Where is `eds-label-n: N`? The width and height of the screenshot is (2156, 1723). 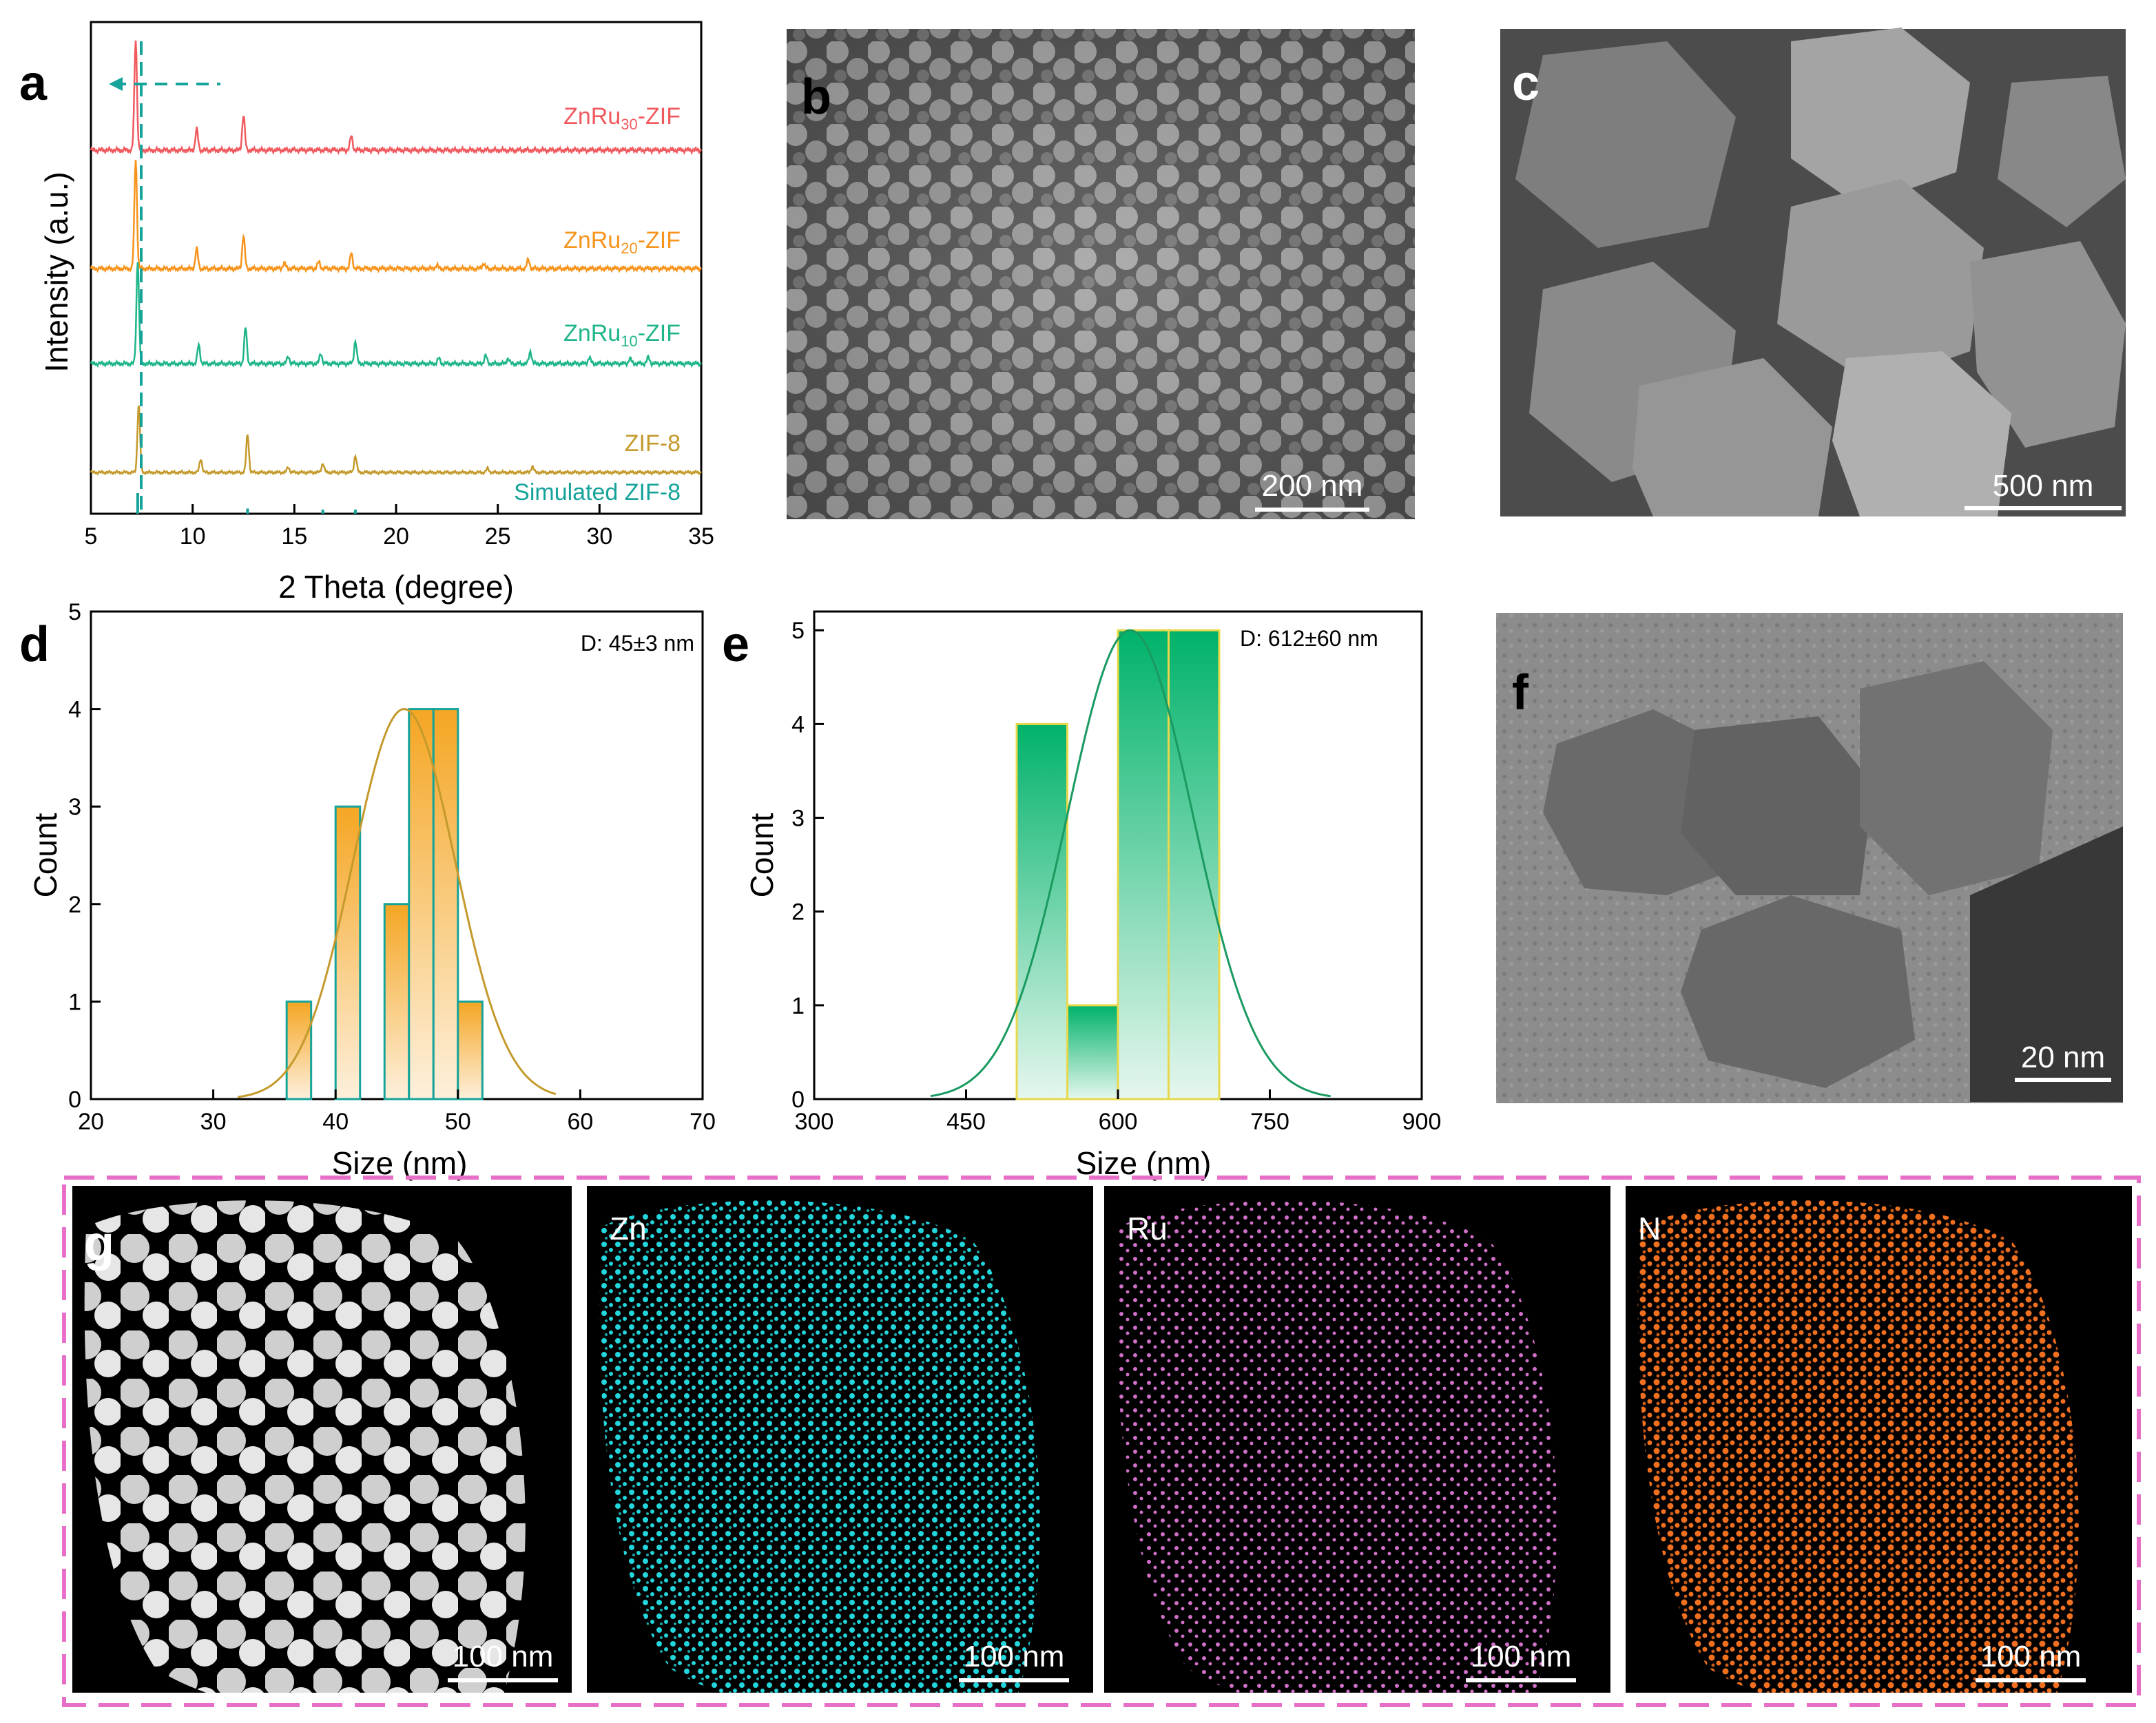
eds-label-n: N is located at coordinates (1649, 1228).